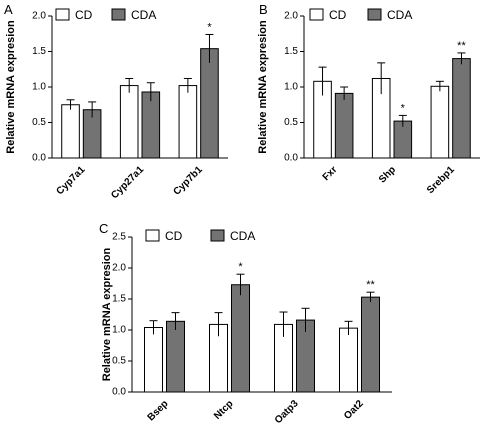 Image resolution: width=486 pixels, height=433 pixels. I want to click on y-tick-label-a: 1.0, so click(39, 87).